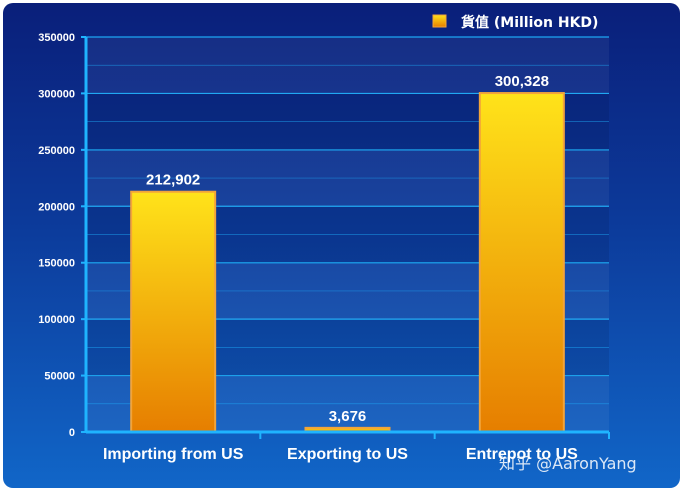 This screenshot has height=493, width=685. I want to click on data-label: 3,676, so click(348, 416).